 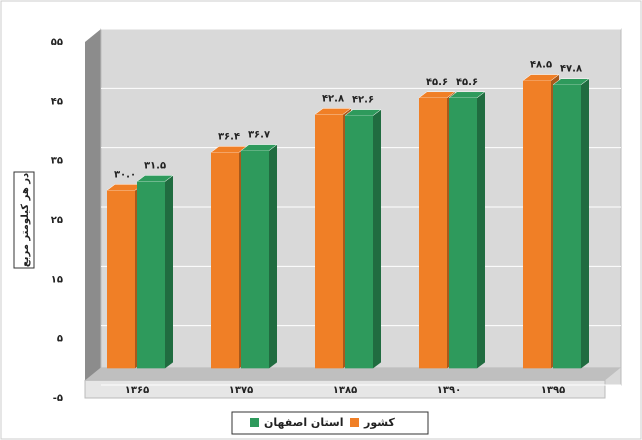 What do you see at coordinates (541, 65) in the screenshot?
I see `value-label: ۴۸.۵` at bounding box center [541, 65].